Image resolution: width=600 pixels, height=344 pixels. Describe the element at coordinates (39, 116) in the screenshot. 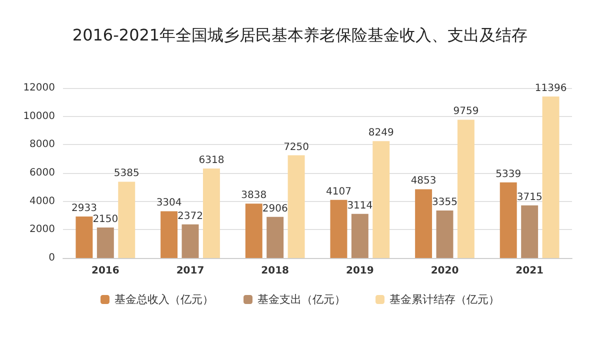

I see `y-tick-label: 10000` at that location.